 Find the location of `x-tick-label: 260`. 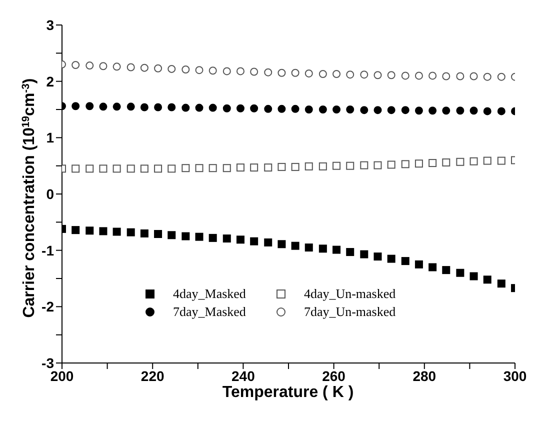

x-tick-label: 260 is located at coordinates (334, 376).